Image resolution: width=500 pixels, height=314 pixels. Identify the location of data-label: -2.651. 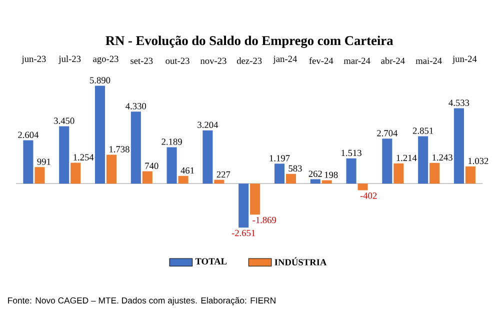
(244, 233).